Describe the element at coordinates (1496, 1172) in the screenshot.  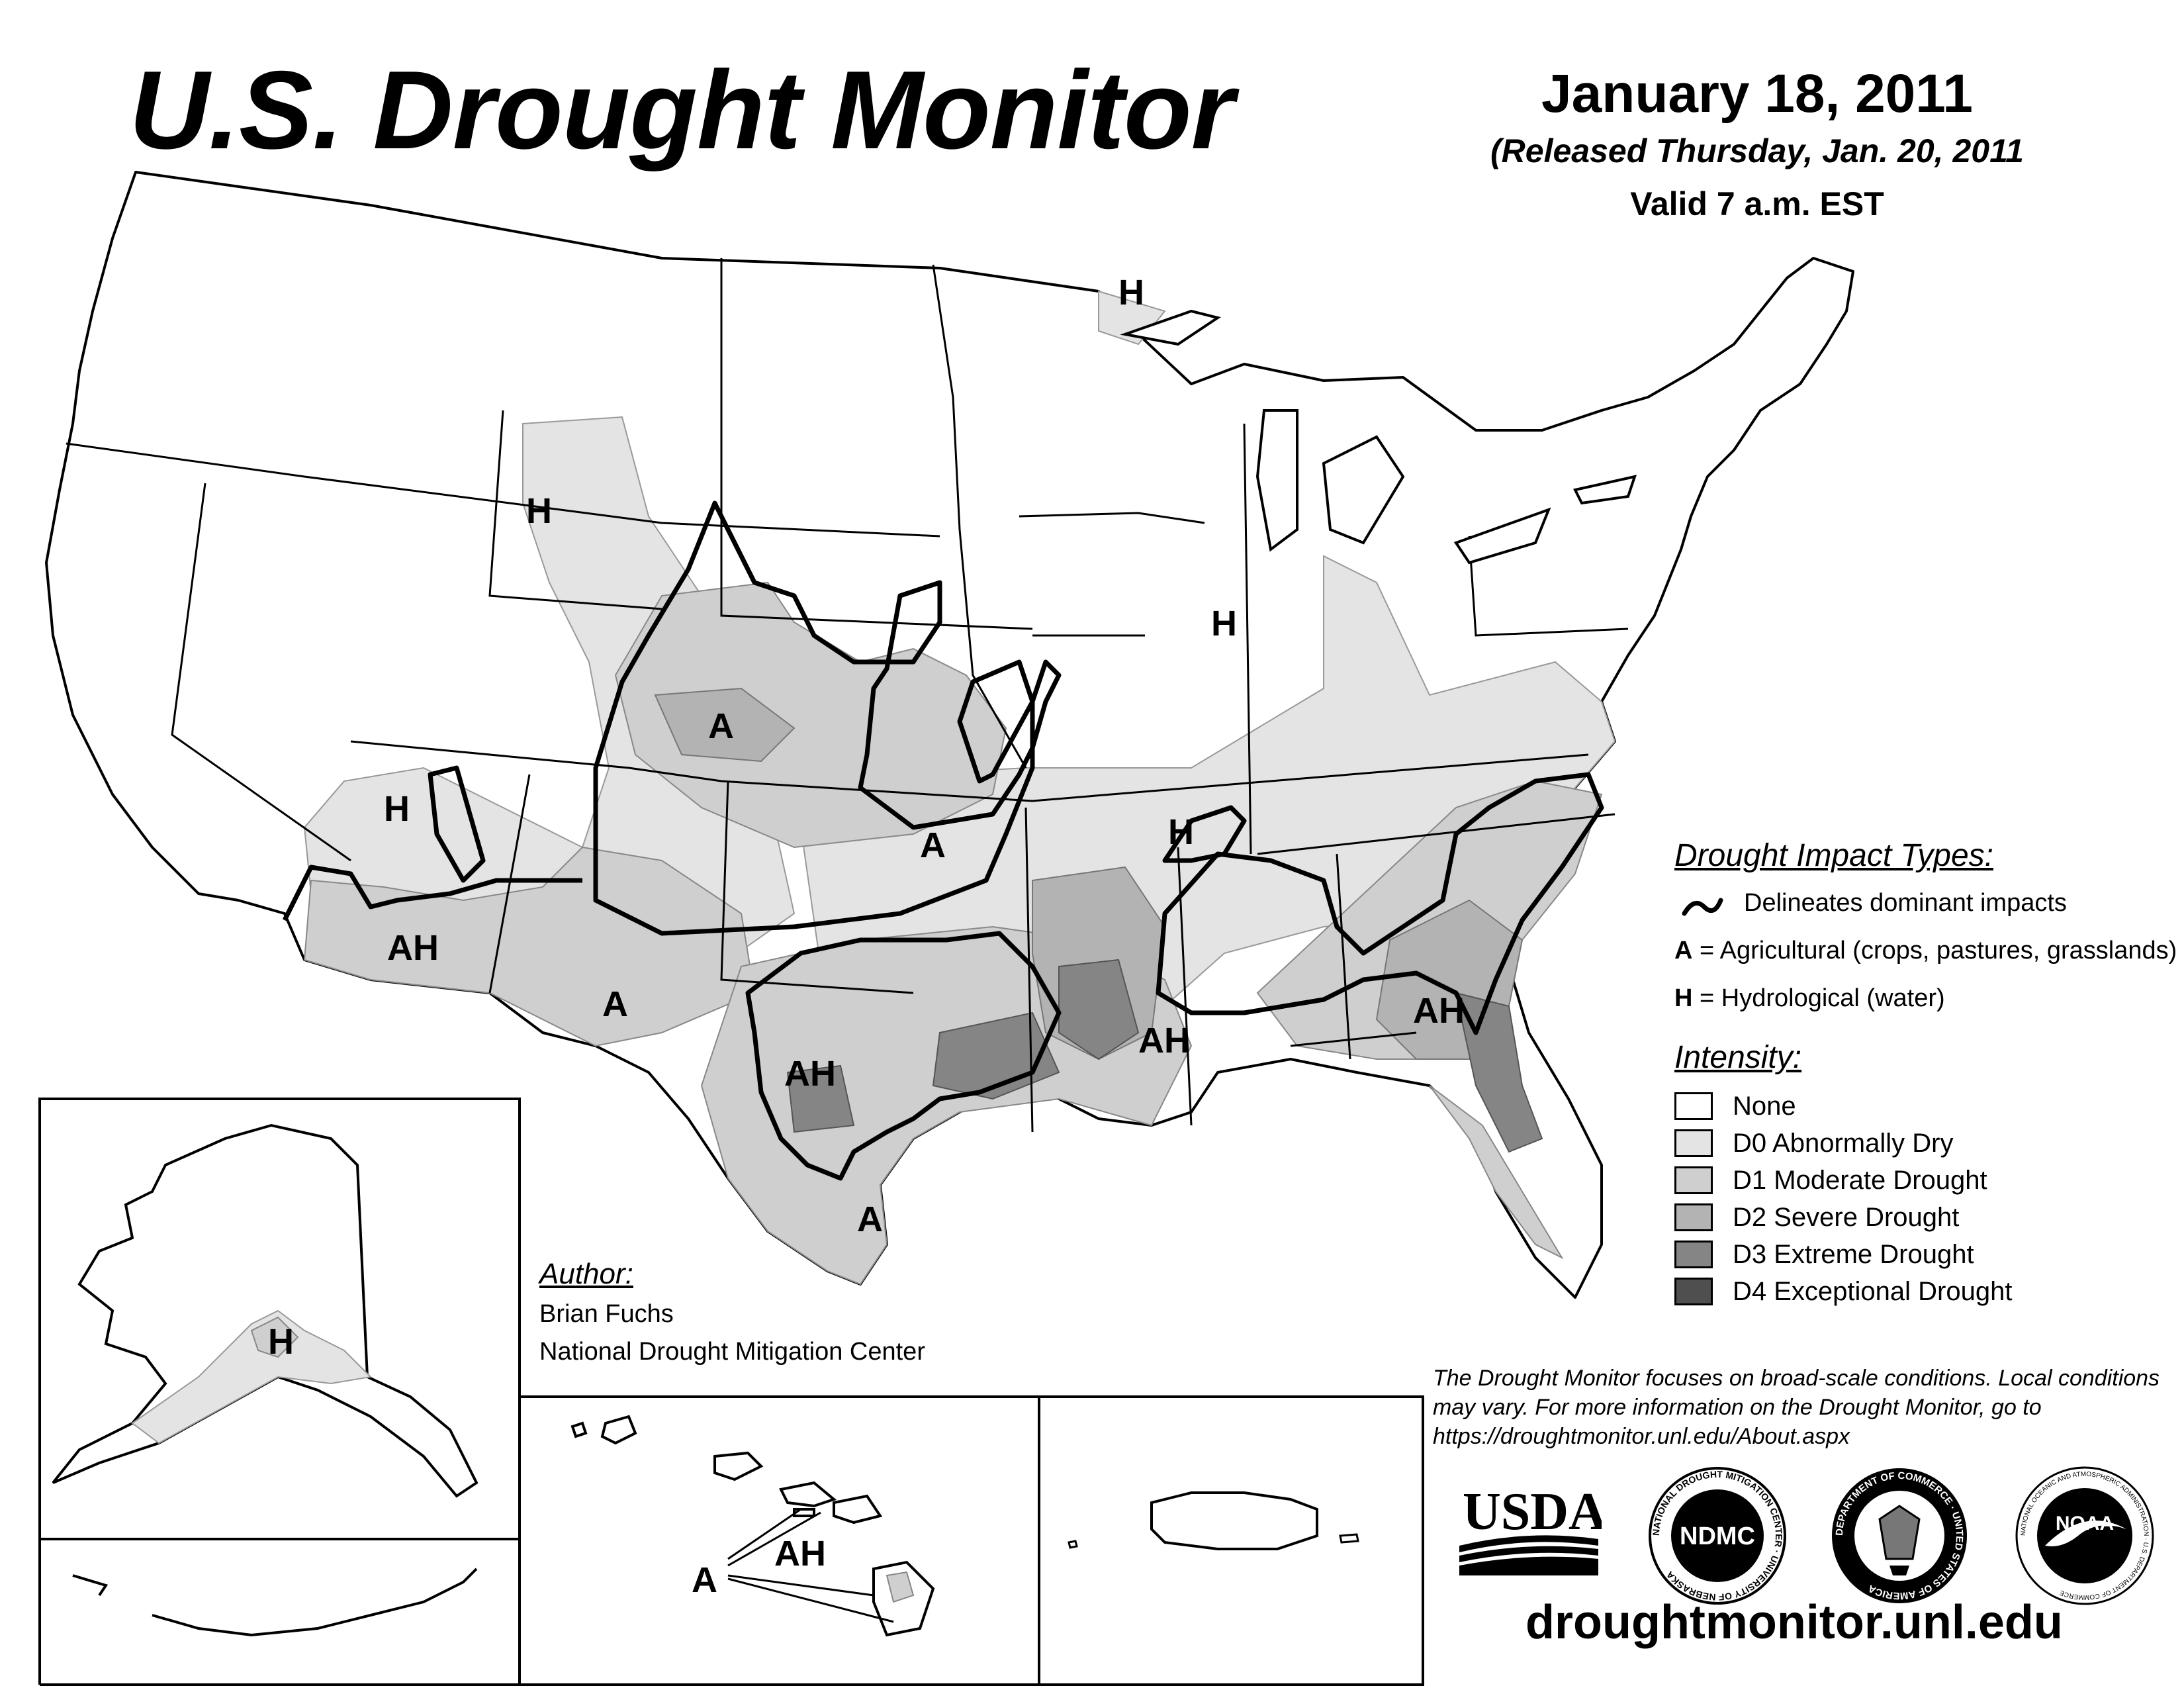
I see `d1-florida` at that location.